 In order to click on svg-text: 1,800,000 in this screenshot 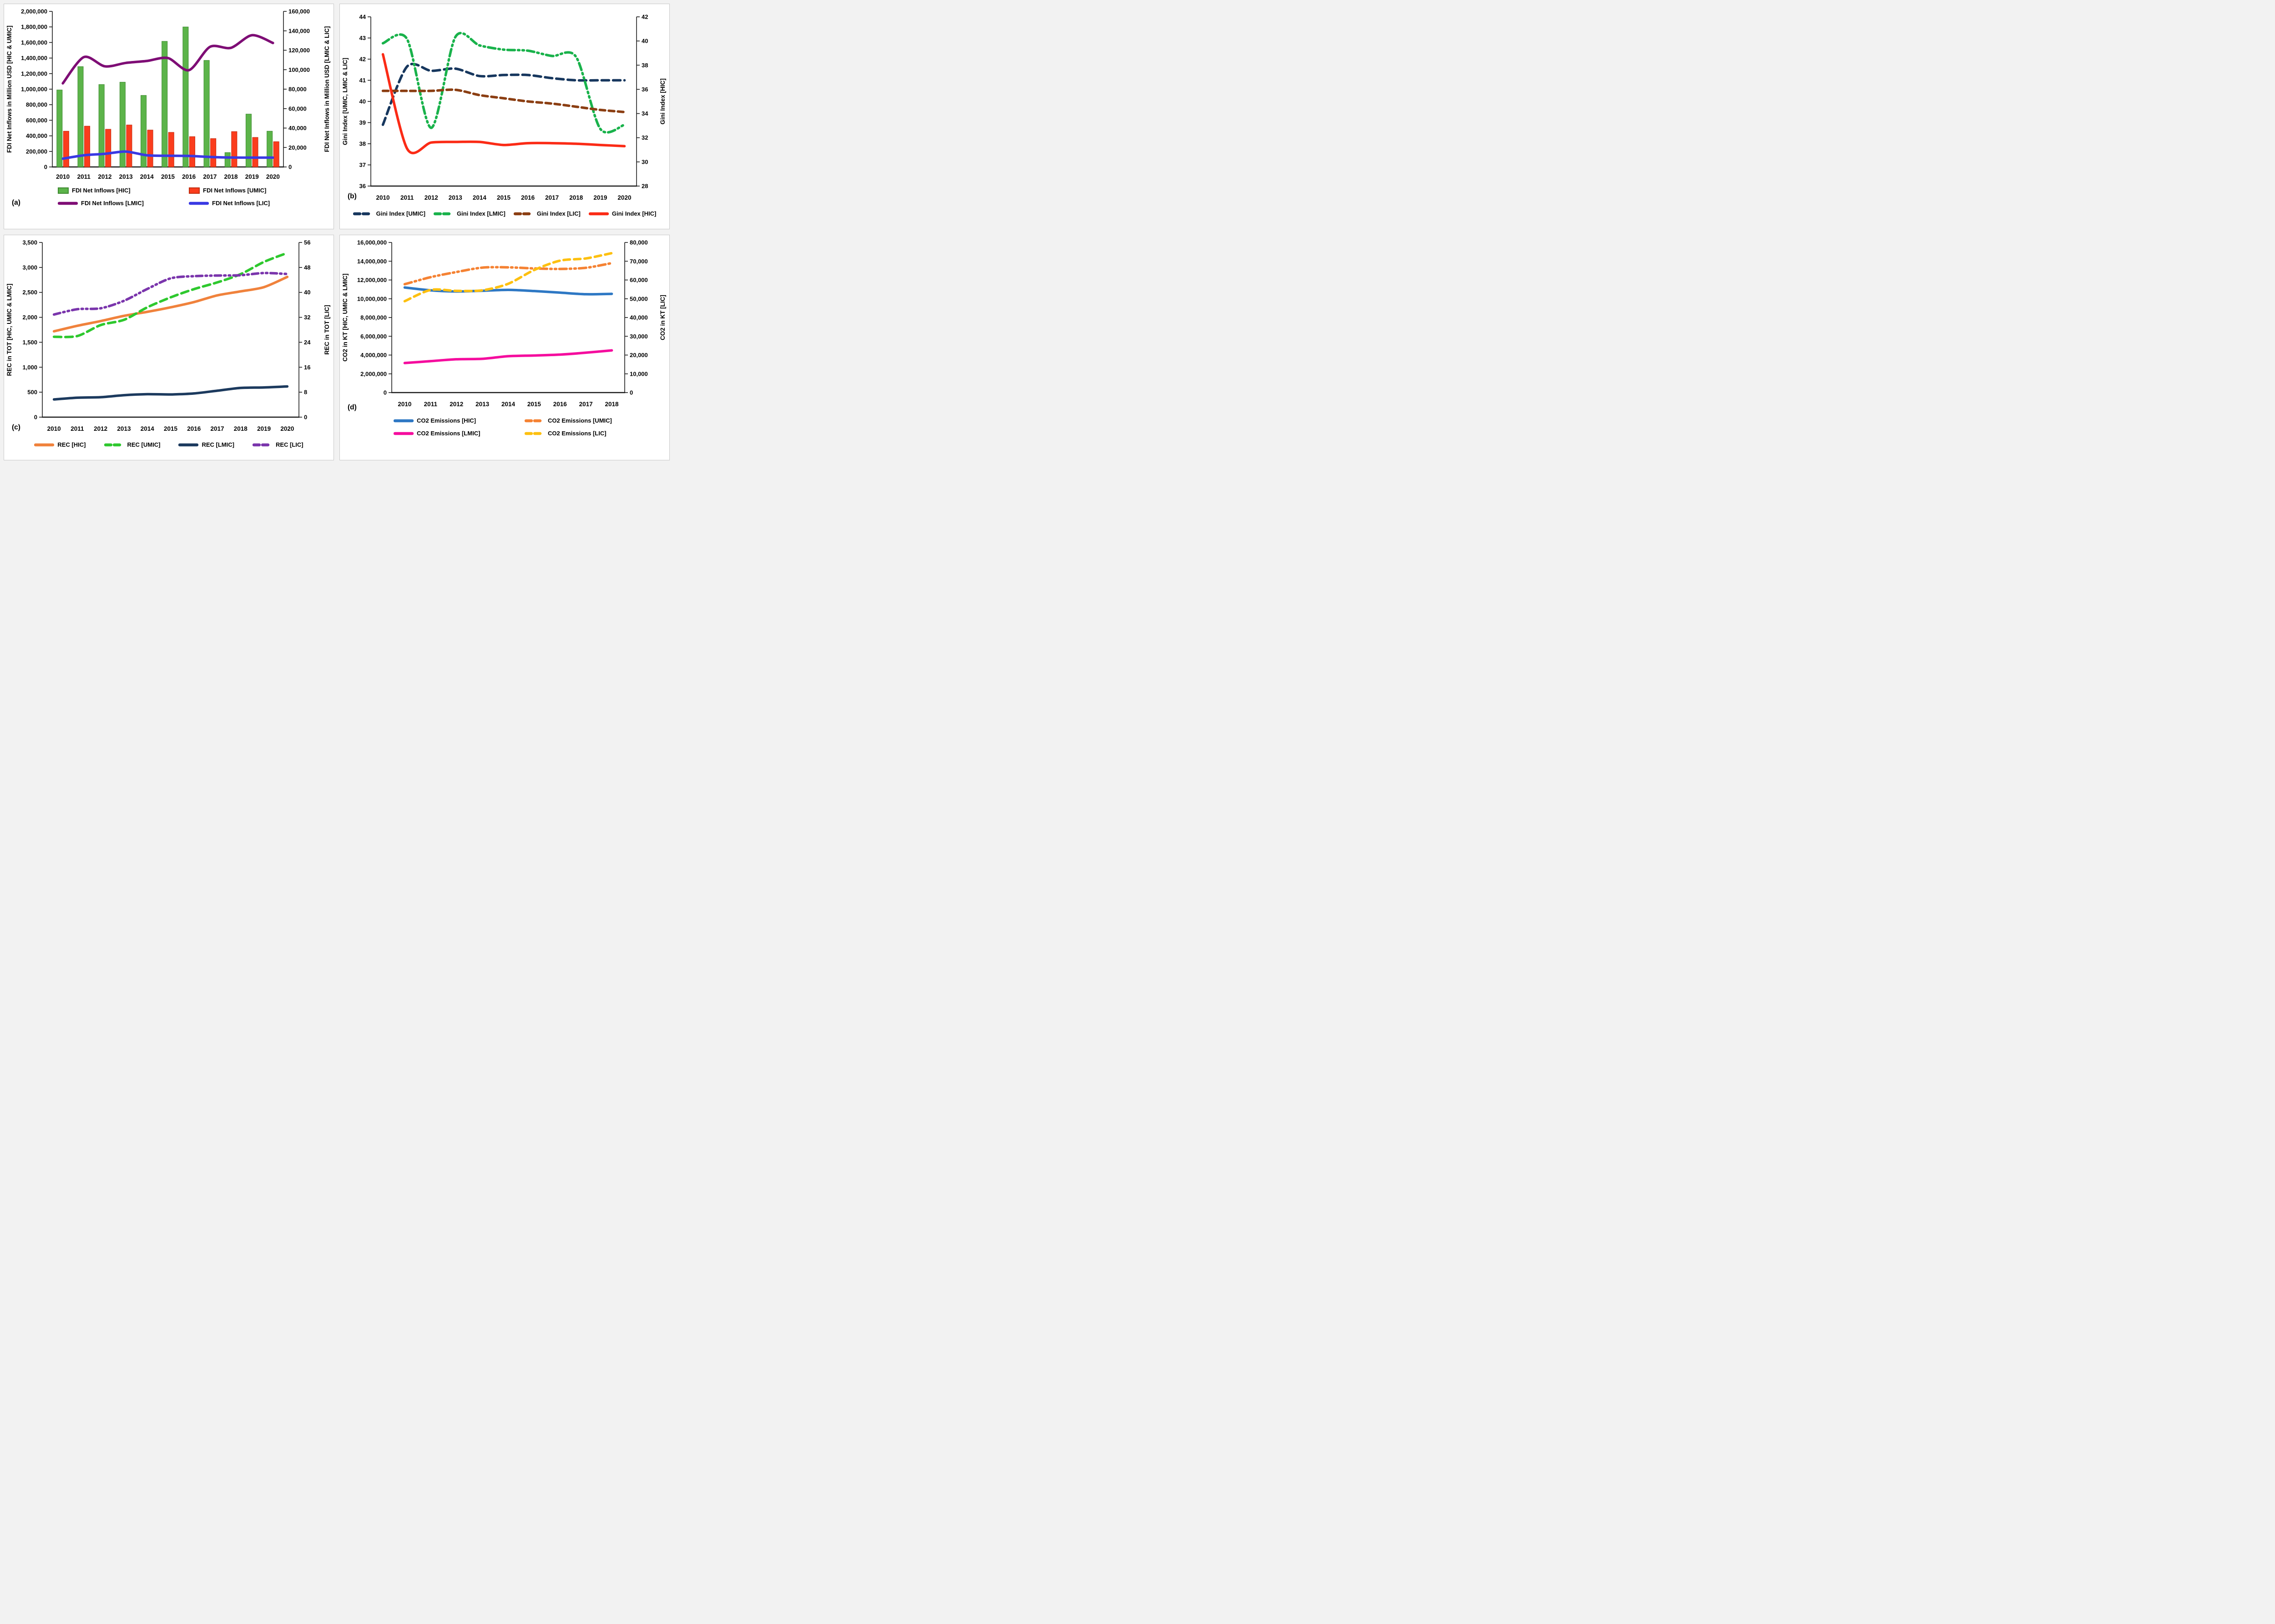, I will do `click(34, 27)`.